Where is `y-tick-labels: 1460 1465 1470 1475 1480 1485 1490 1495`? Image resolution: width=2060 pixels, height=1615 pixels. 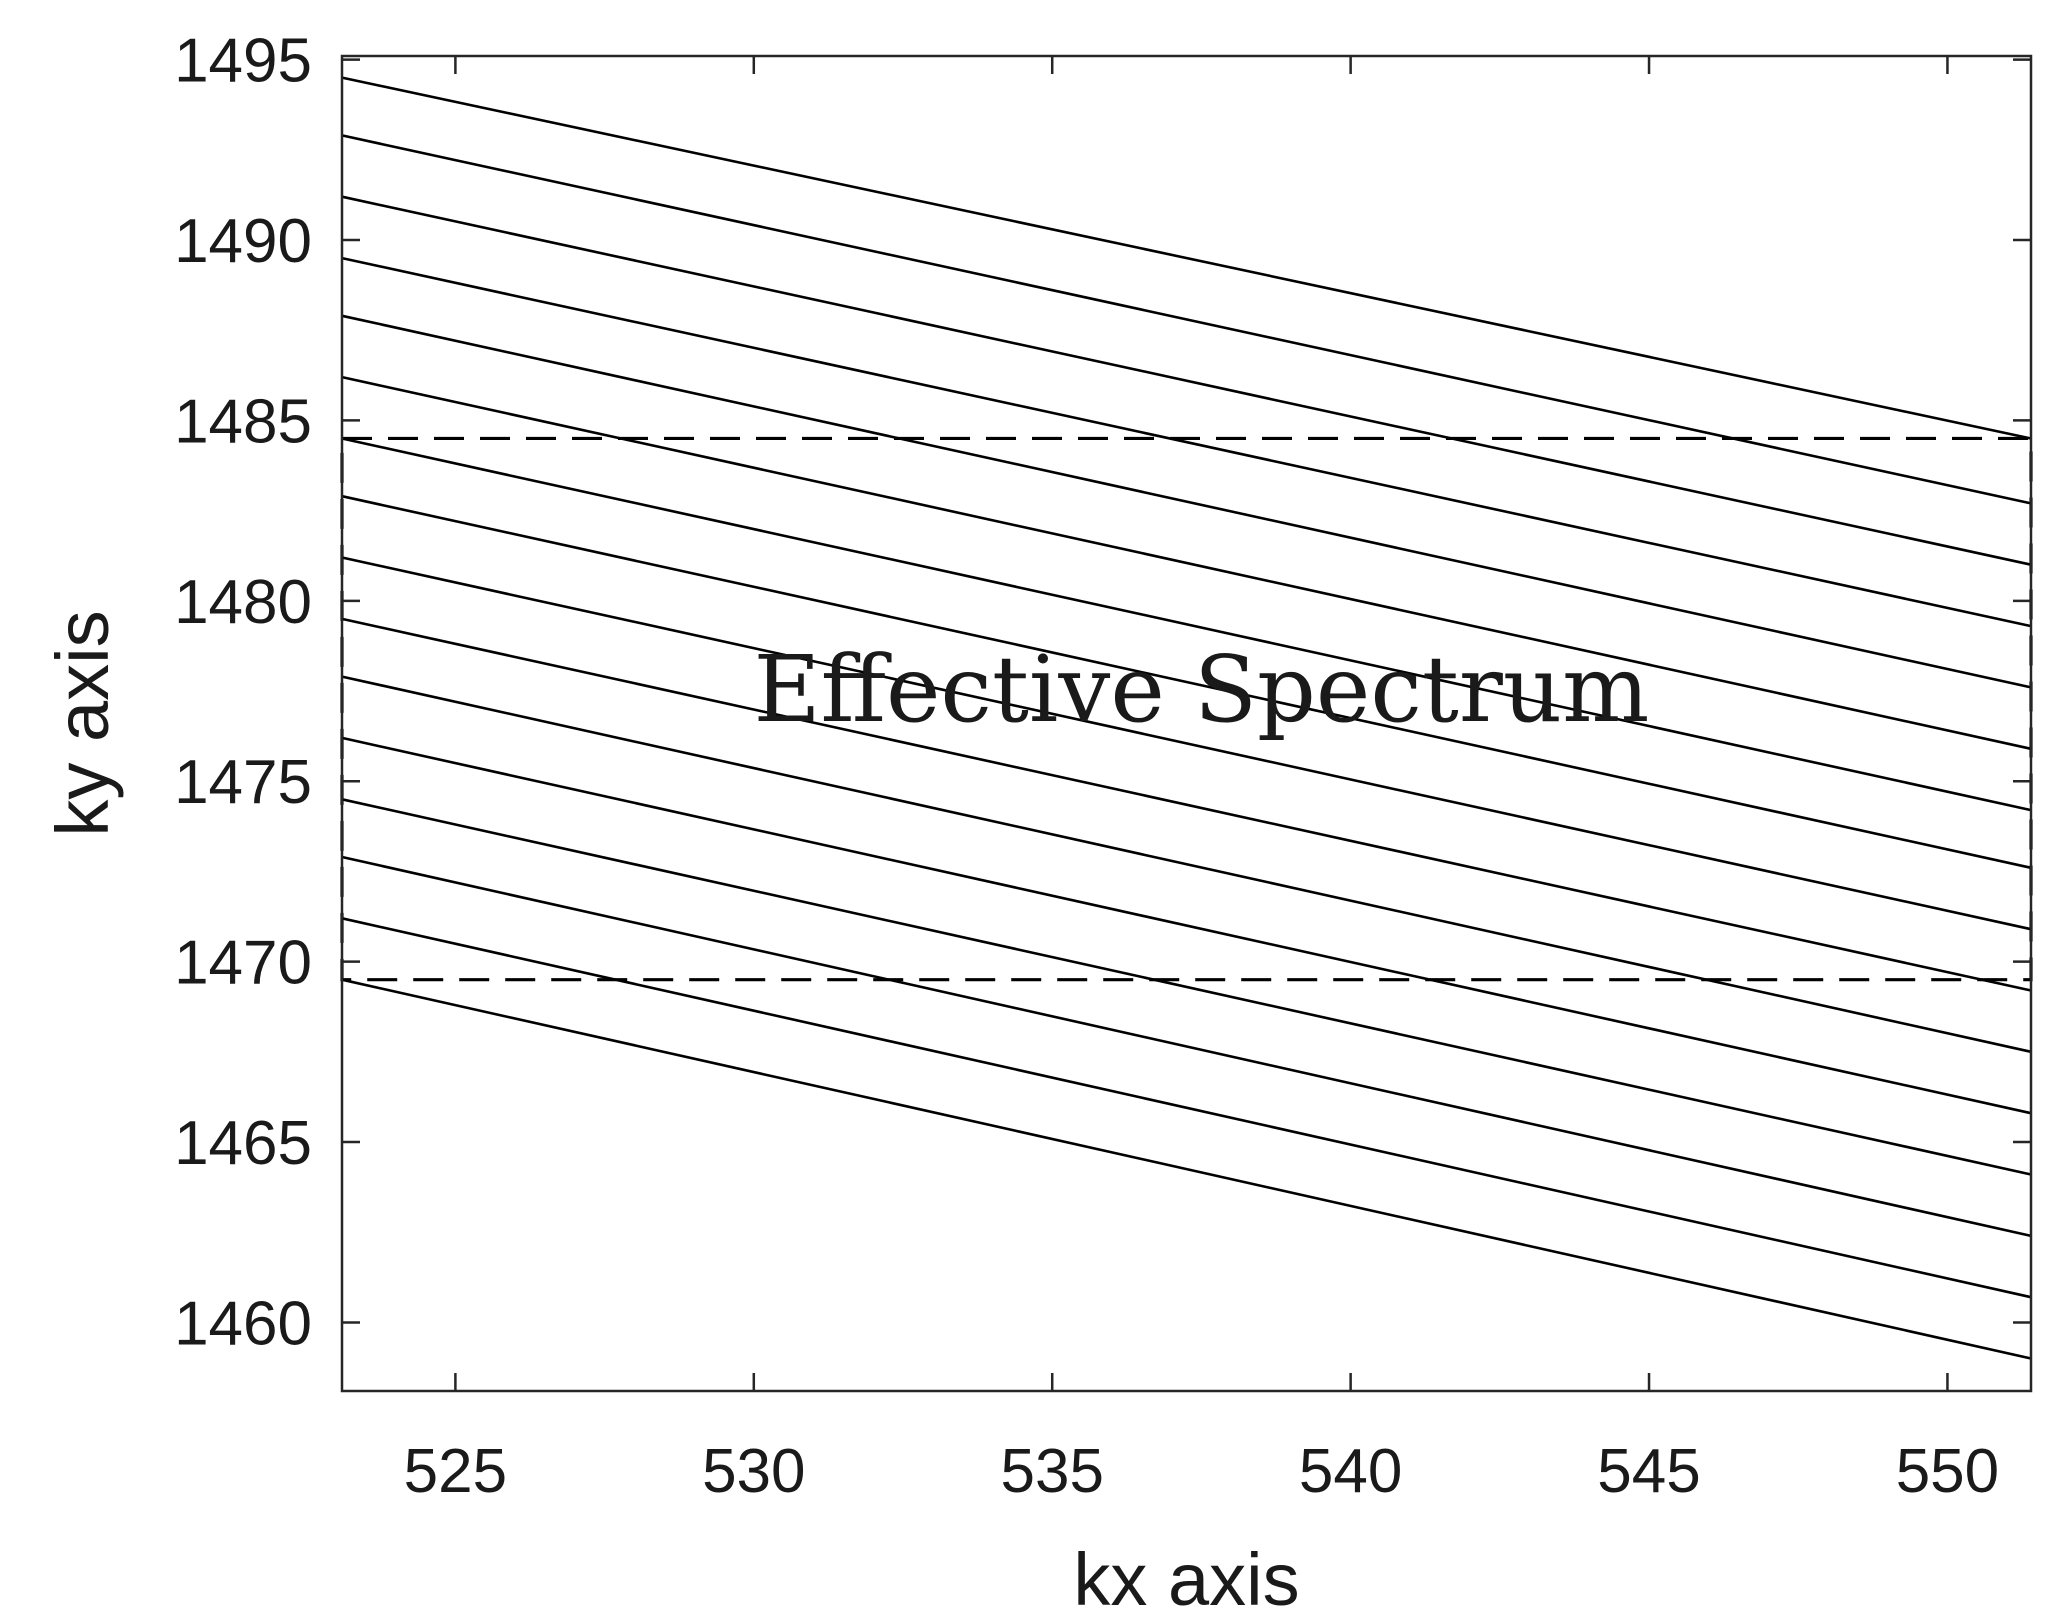 y-tick-labels: 1460 1465 1470 1475 1480 1485 1490 1495 is located at coordinates (243, 693).